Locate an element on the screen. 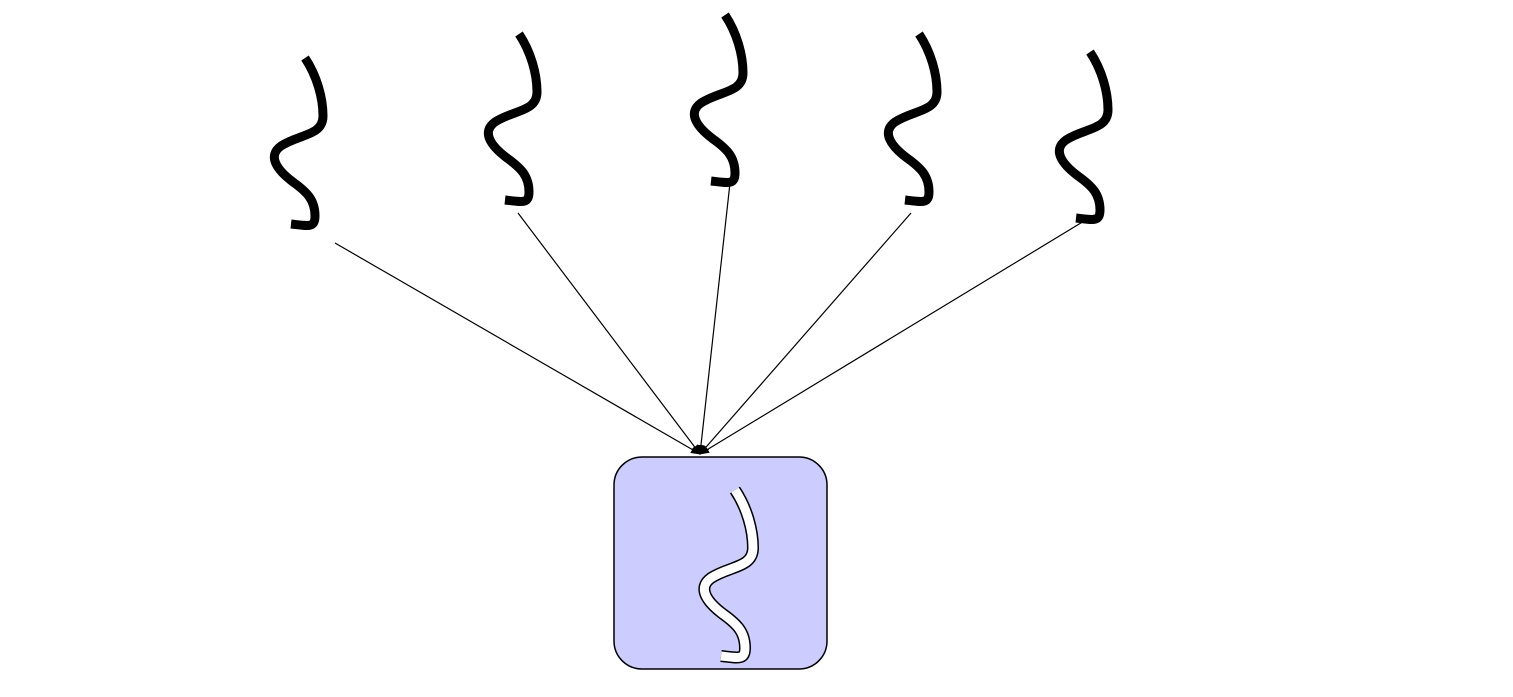  target-box is located at coordinates (720, 563).